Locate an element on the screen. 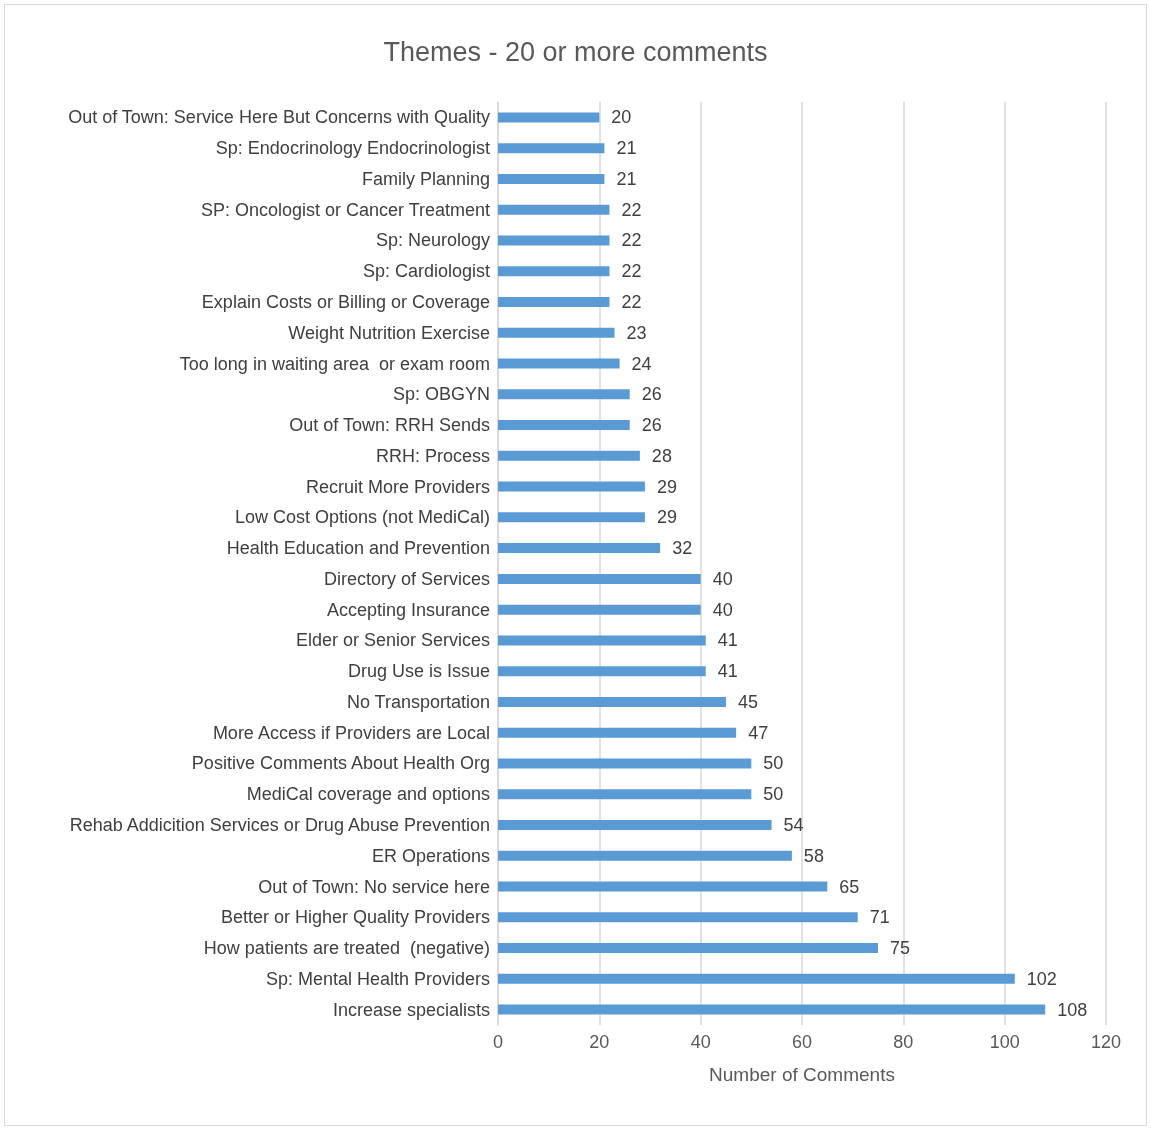  y-tick-label: Elder or Senior Services is located at coordinates (392, 640).